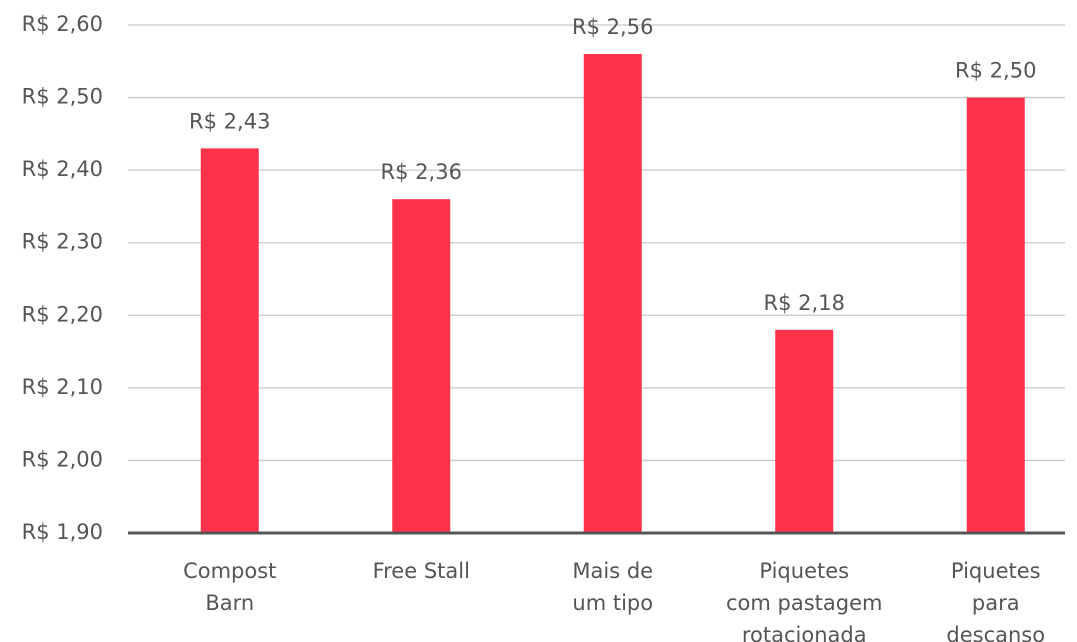 The height and width of the screenshot is (642, 1077). Describe the element at coordinates (62, 314) in the screenshot. I see `y-tick-label: R$ 2,20` at that location.